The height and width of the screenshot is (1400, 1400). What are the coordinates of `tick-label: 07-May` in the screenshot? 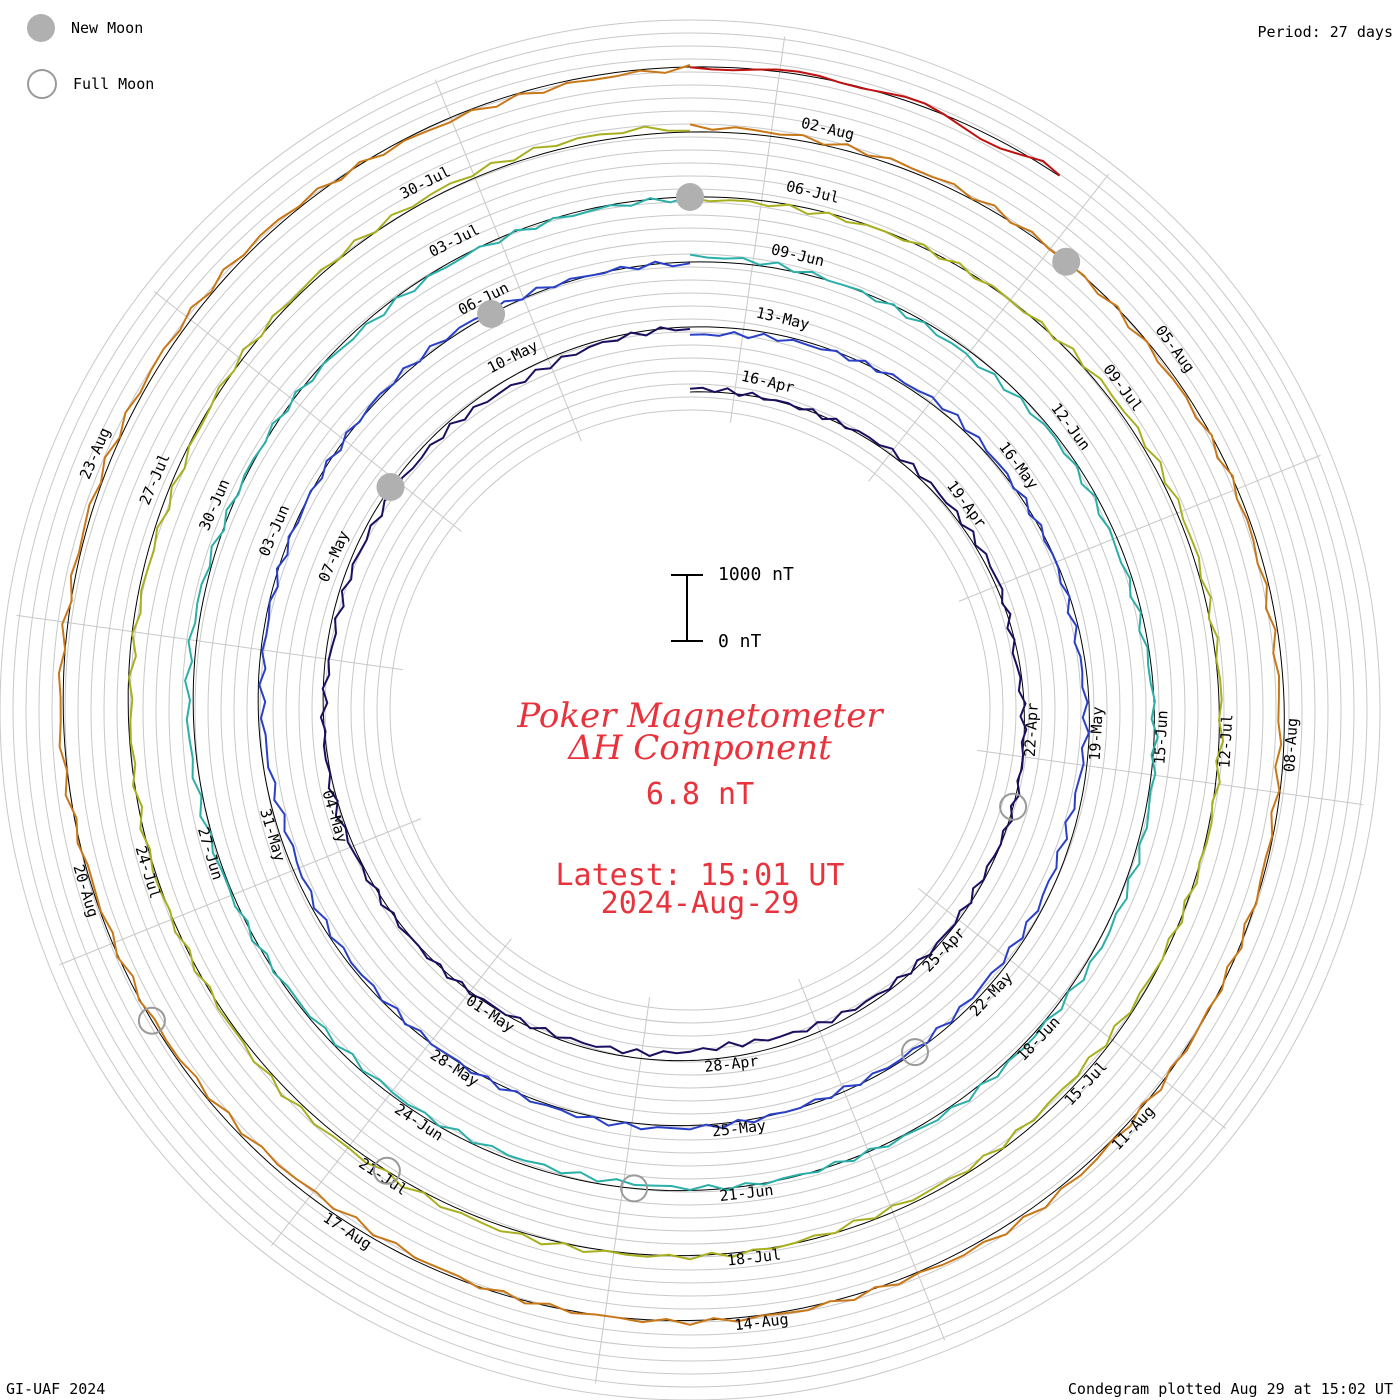 It's located at (334, 556).